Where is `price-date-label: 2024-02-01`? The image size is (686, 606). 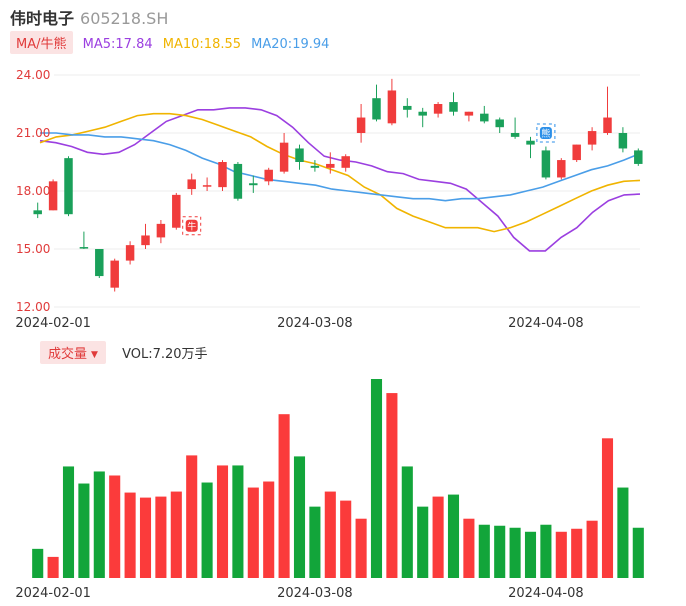 price-date-label: 2024-02-01 is located at coordinates (53, 323).